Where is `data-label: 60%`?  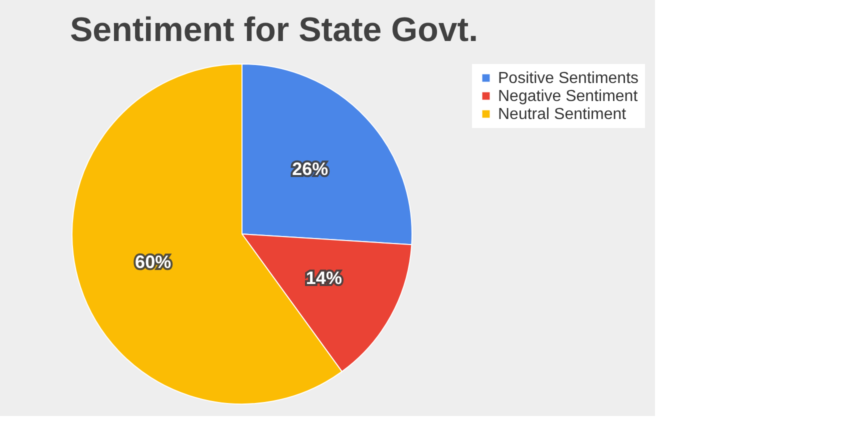 data-label: 60% is located at coordinates (153, 262).